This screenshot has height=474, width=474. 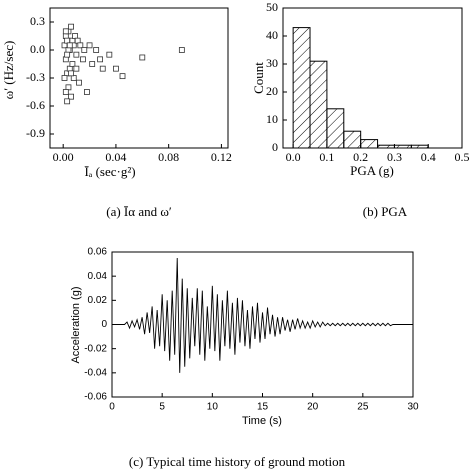 I want to click on y-tick-label: 30, so click(x=272, y=63).